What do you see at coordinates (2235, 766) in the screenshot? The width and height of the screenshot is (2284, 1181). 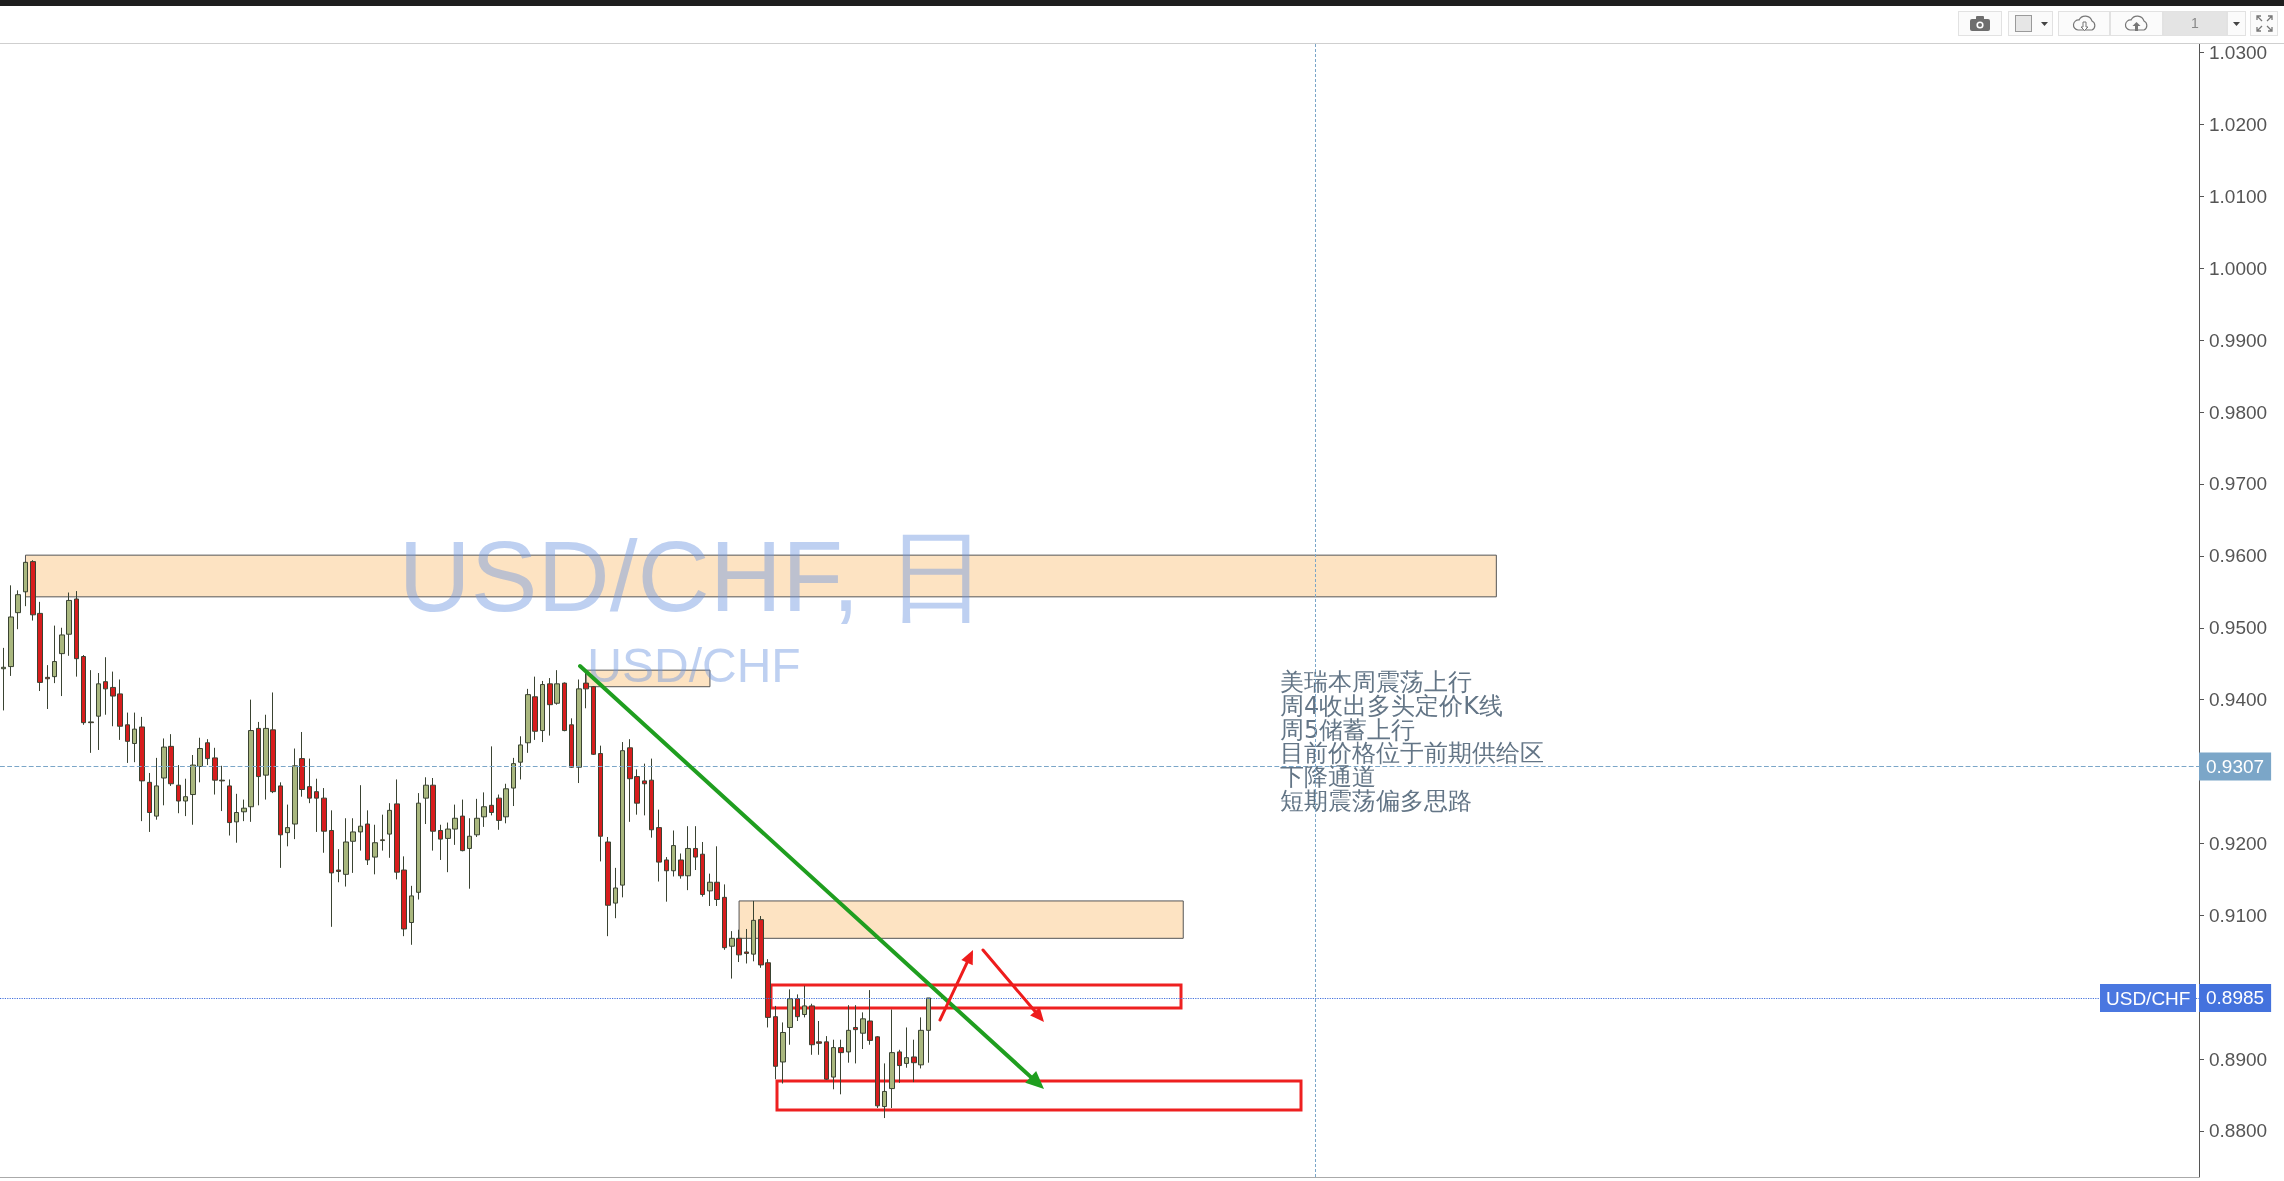 I see `ref-line-label: 0.9307` at bounding box center [2235, 766].